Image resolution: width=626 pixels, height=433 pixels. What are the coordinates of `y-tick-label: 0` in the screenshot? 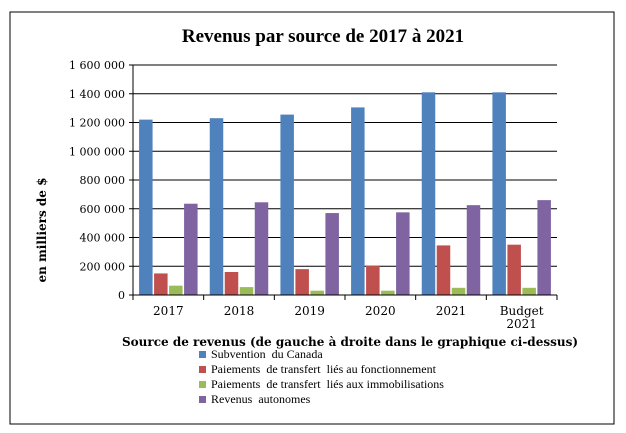 It's located at (121, 295).